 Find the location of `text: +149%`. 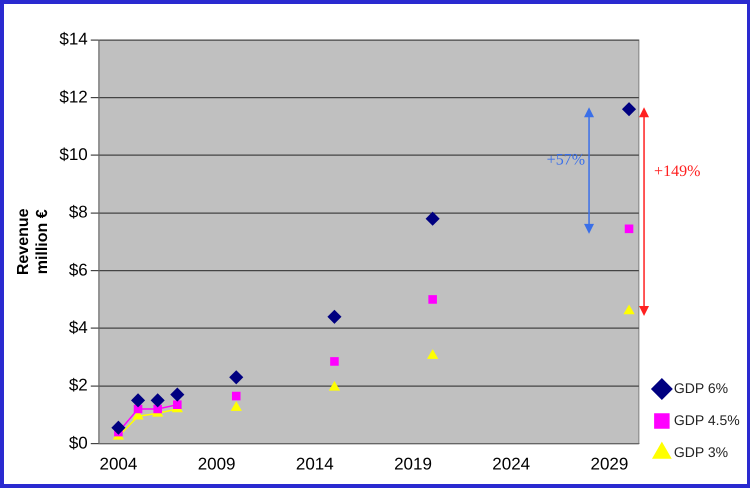

text: +149% is located at coordinates (677, 171).